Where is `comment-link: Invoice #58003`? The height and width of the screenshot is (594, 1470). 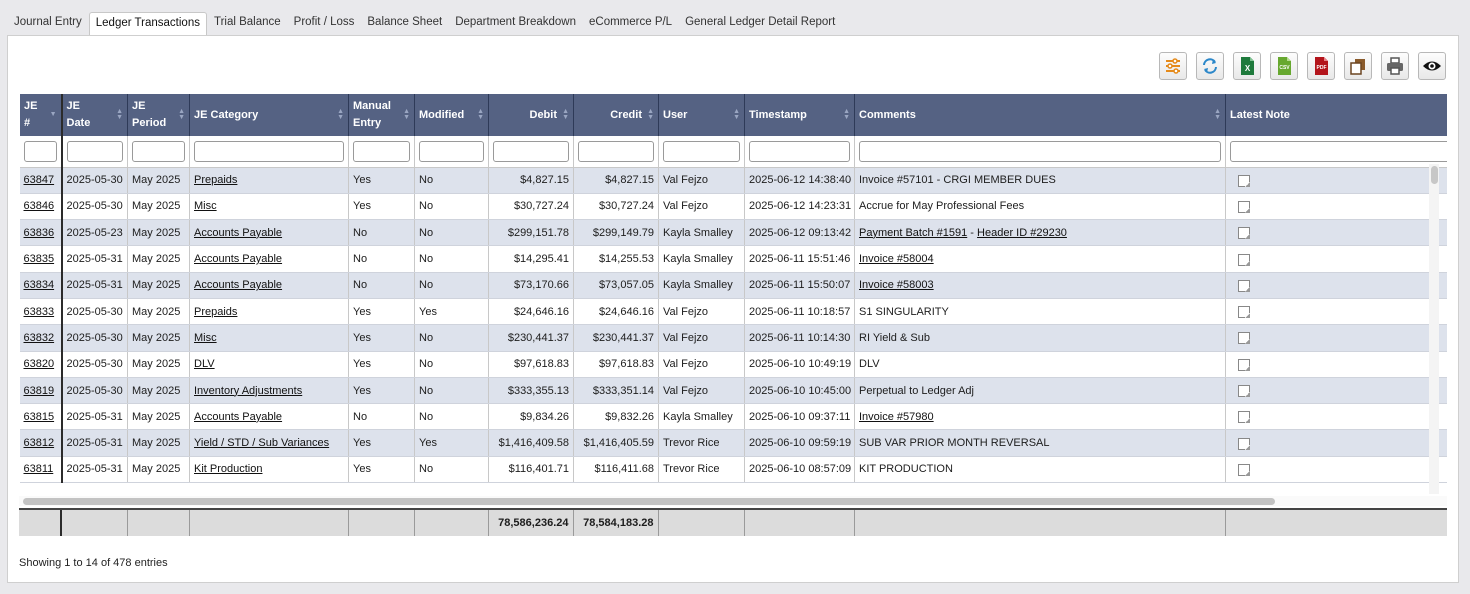
comment-link: Invoice #58003 is located at coordinates (896, 285).